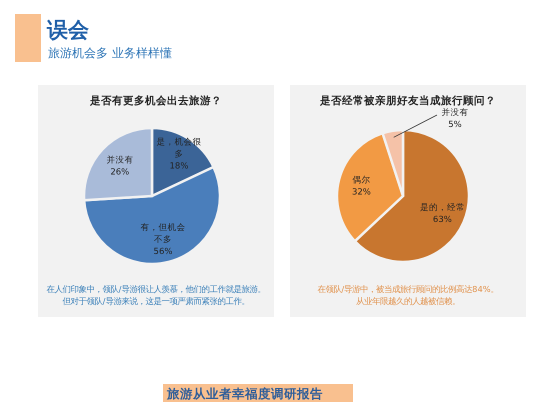 This screenshot has width=554, height=415. What do you see at coordinates (156, 289) in the screenshot?
I see `text: 在人们印象中，领队/导游很让人羡慕，他们的工作就是旅游。` at bounding box center [156, 289].